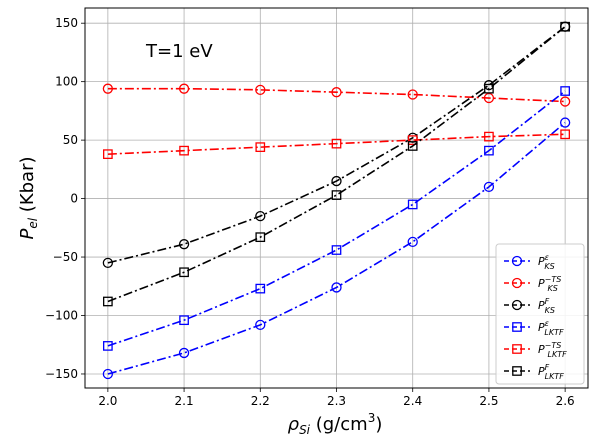 This screenshot has height=438, width=590. I want to click on x-tick-label: 2.2, so click(260, 401).